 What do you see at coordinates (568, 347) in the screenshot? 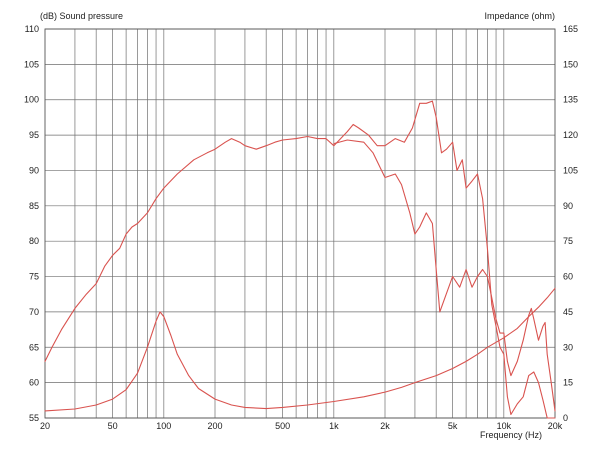
I see `y-right-tick-label: 30` at bounding box center [568, 347].